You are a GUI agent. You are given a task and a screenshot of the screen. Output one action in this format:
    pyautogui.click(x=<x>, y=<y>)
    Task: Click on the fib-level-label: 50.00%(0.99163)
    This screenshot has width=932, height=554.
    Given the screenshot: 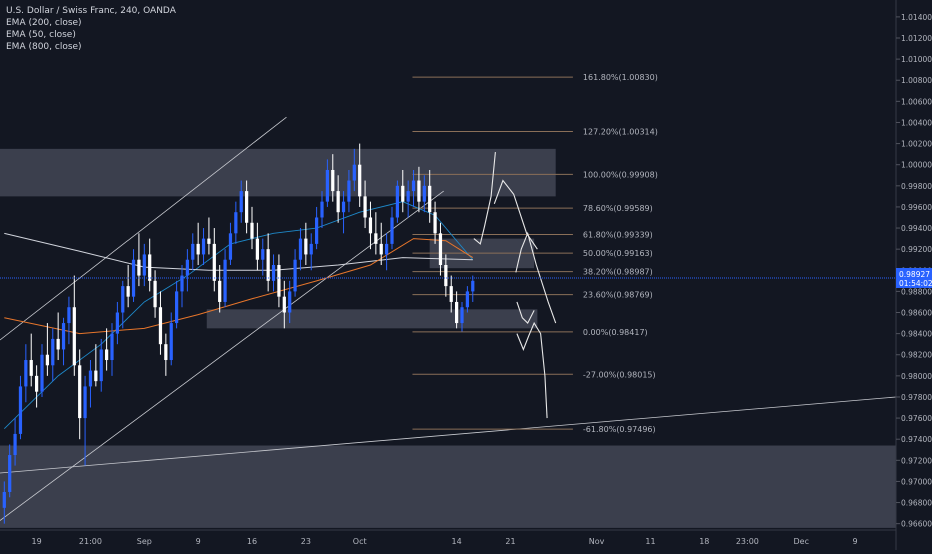 What is the action you would take?
    pyautogui.click(x=618, y=253)
    